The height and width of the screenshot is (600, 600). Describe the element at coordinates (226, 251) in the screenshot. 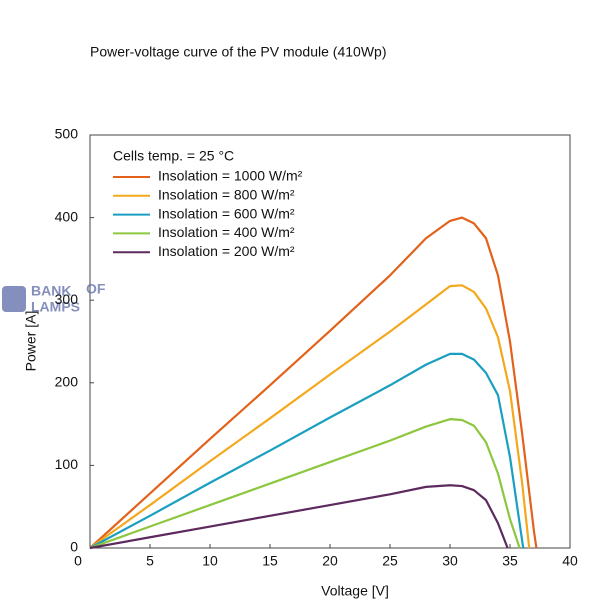

I see `legend-label: Insolation = 200 W/m²` at that location.